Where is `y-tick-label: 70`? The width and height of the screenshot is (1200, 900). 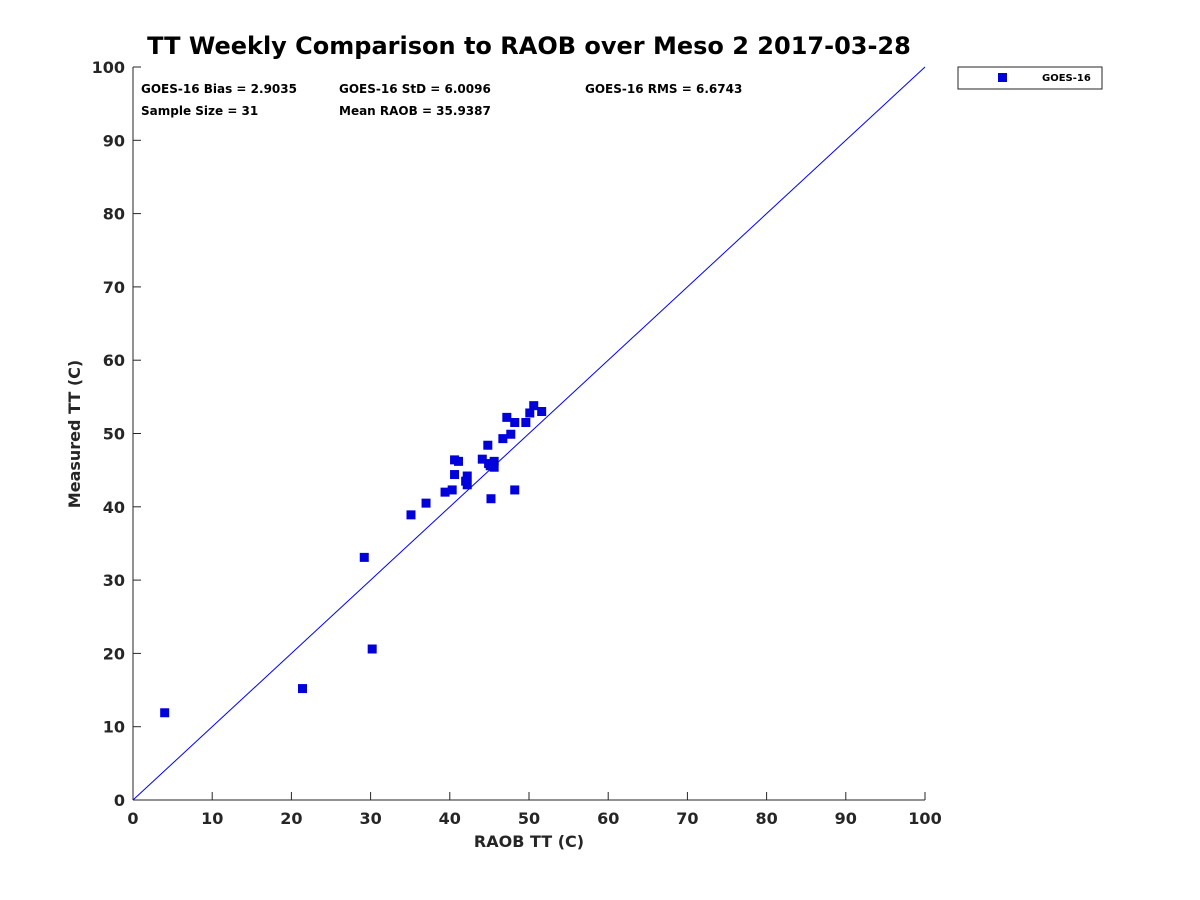
y-tick-label: 70 is located at coordinates (114, 287).